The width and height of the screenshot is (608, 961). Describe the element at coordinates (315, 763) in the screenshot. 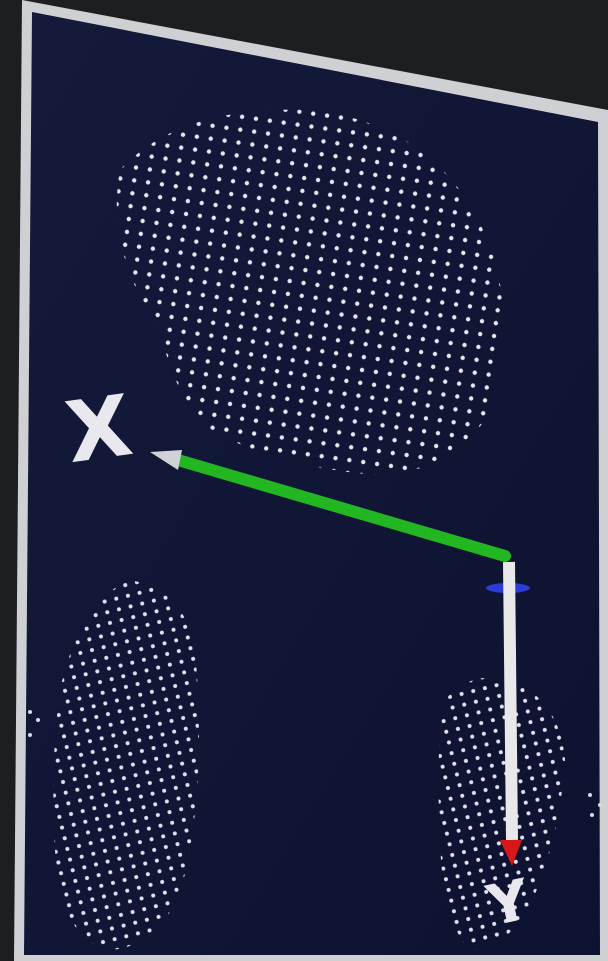

I see `stray-points` at that location.